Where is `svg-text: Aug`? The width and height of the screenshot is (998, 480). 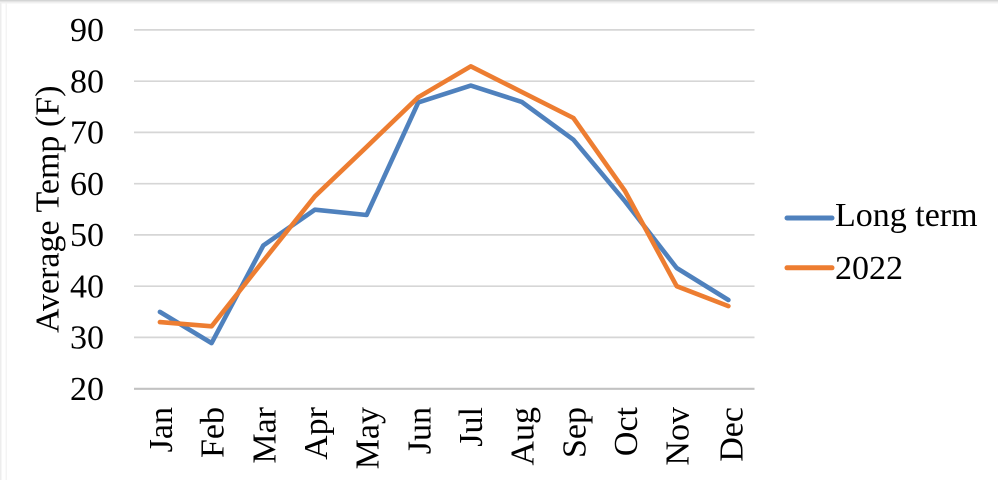 svg-text: Aug is located at coordinates (523, 436).